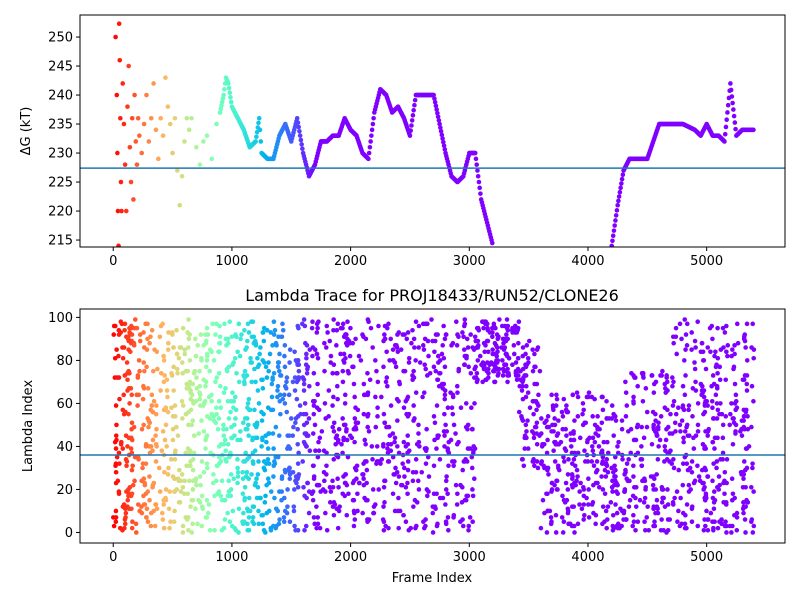 The height and width of the screenshot is (600, 800). What do you see at coordinates (60, 38) in the screenshot?
I see `y-tick-label: 250` at bounding box center [60, 38].